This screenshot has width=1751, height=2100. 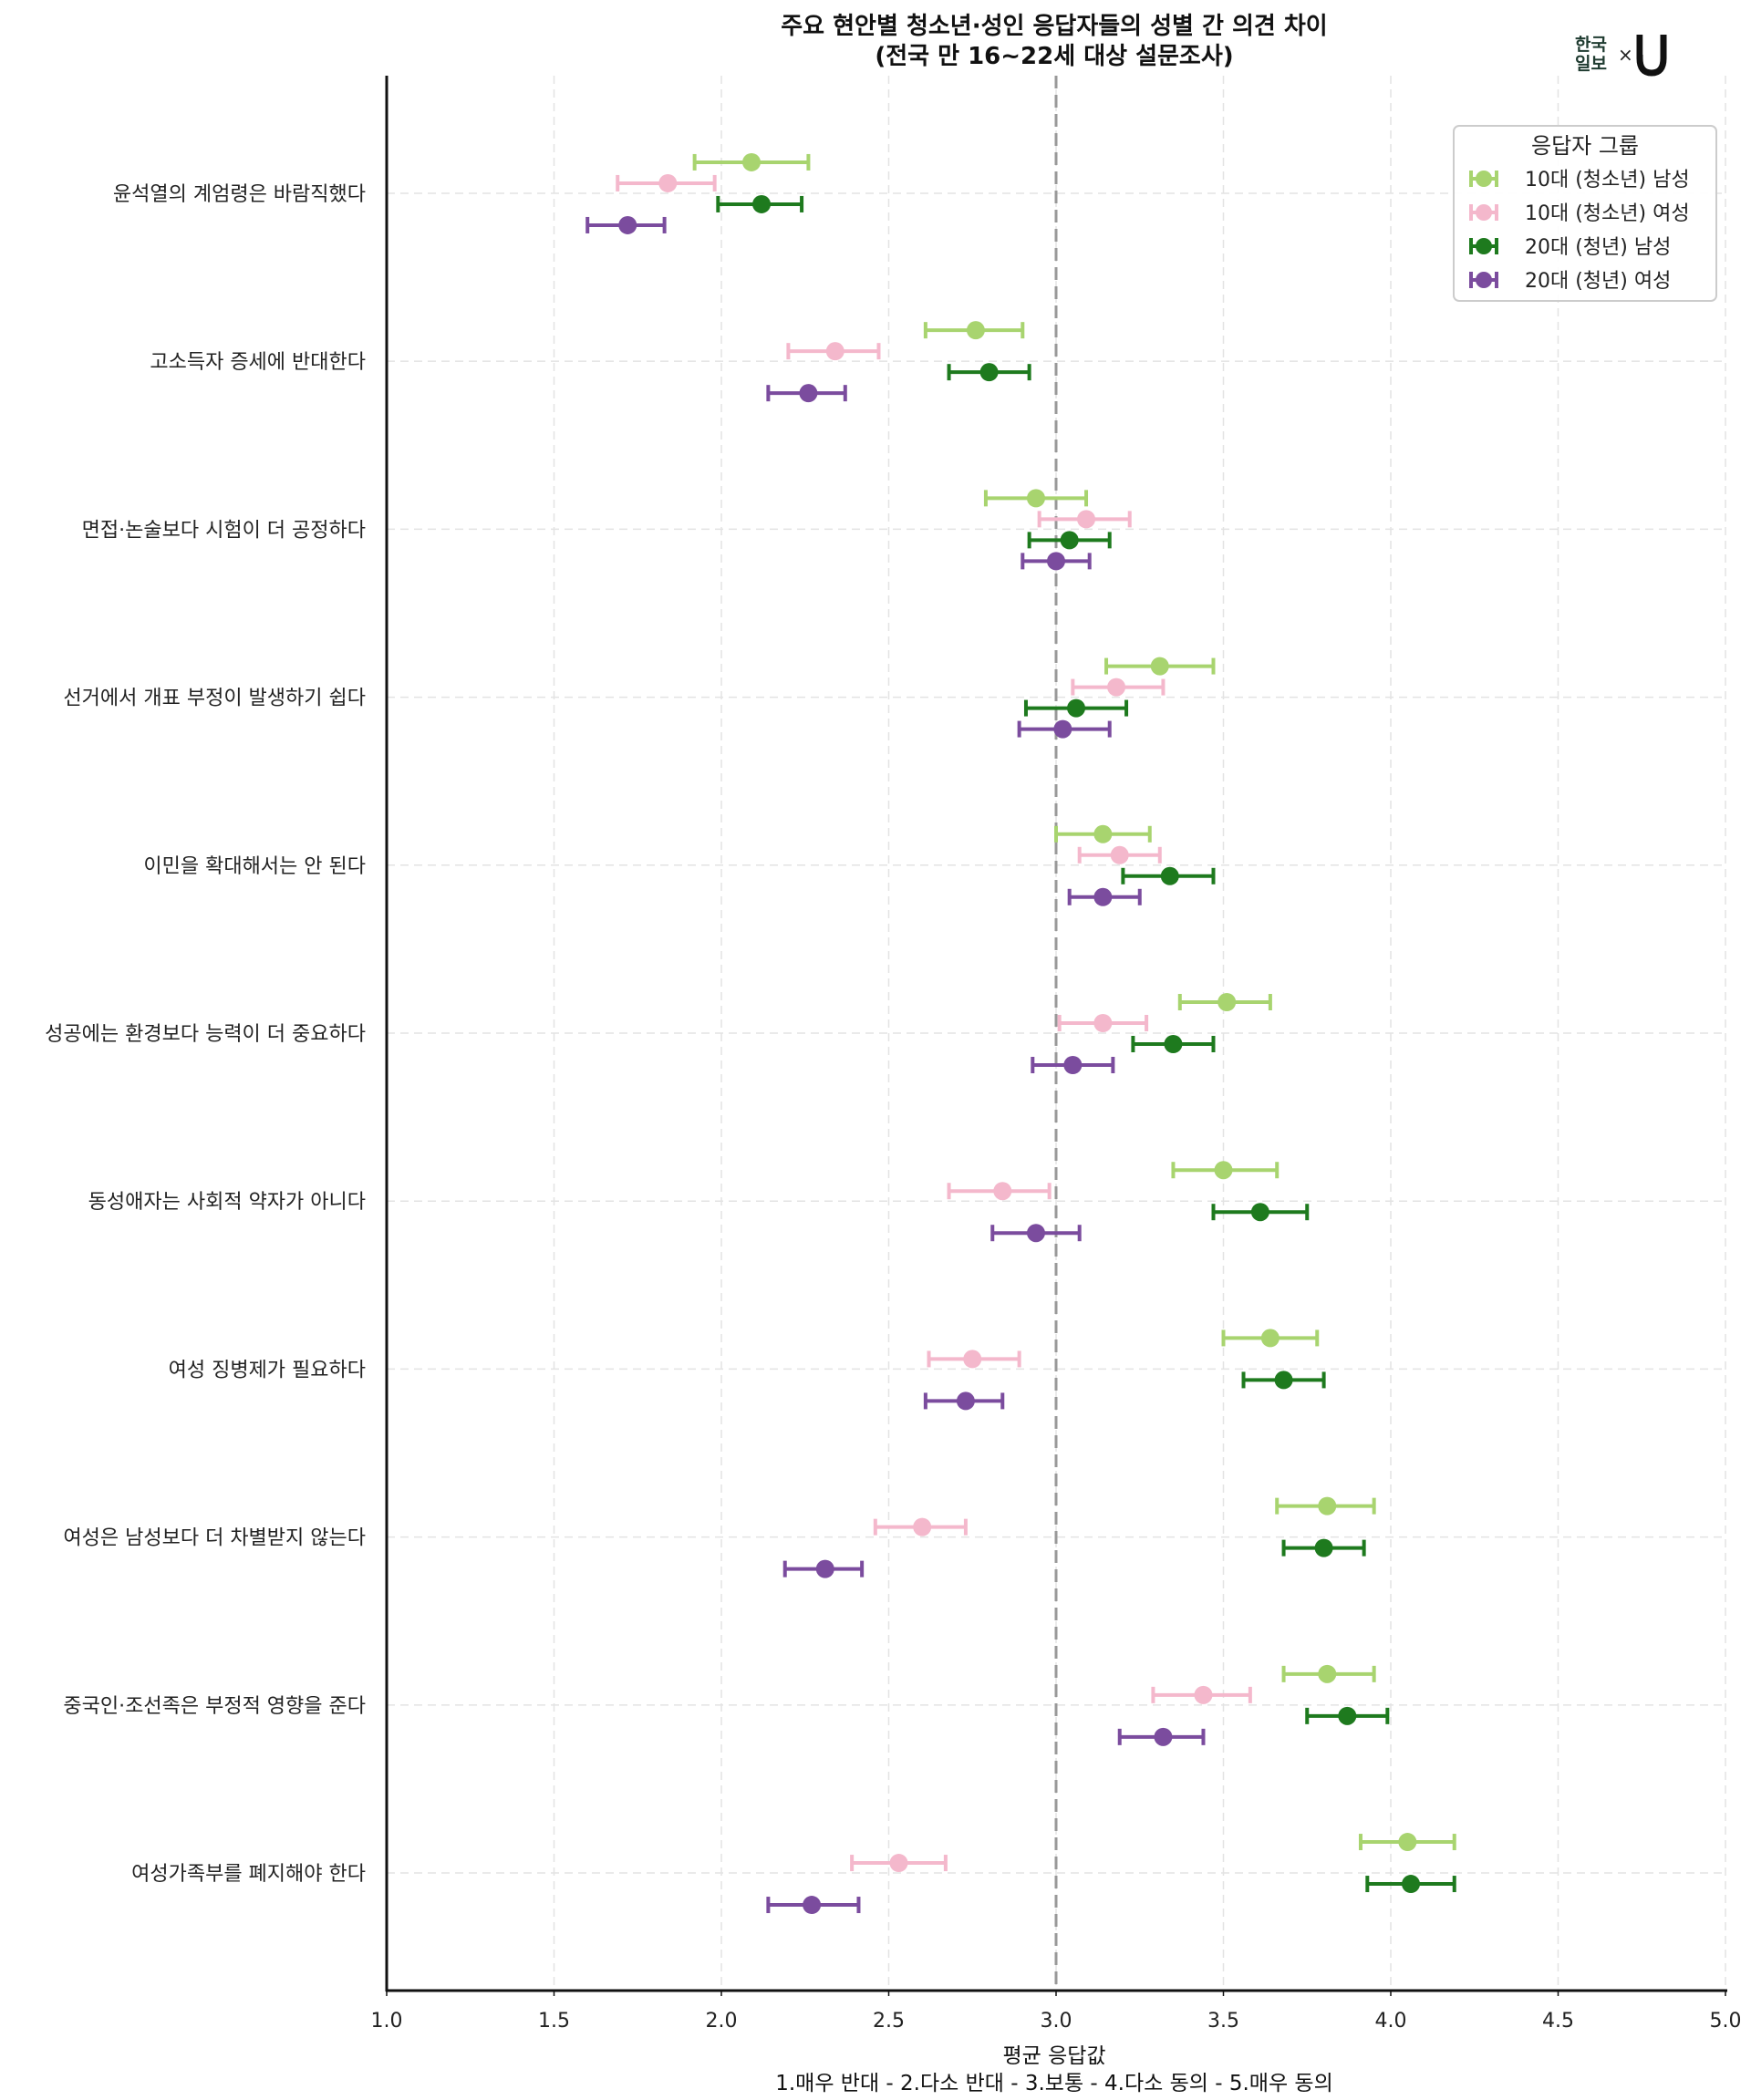 What do you see at coordinates (387, 2022) in the screenshot?
I see `x-tick-label: 1.0` at bounding box center [387, 2022].